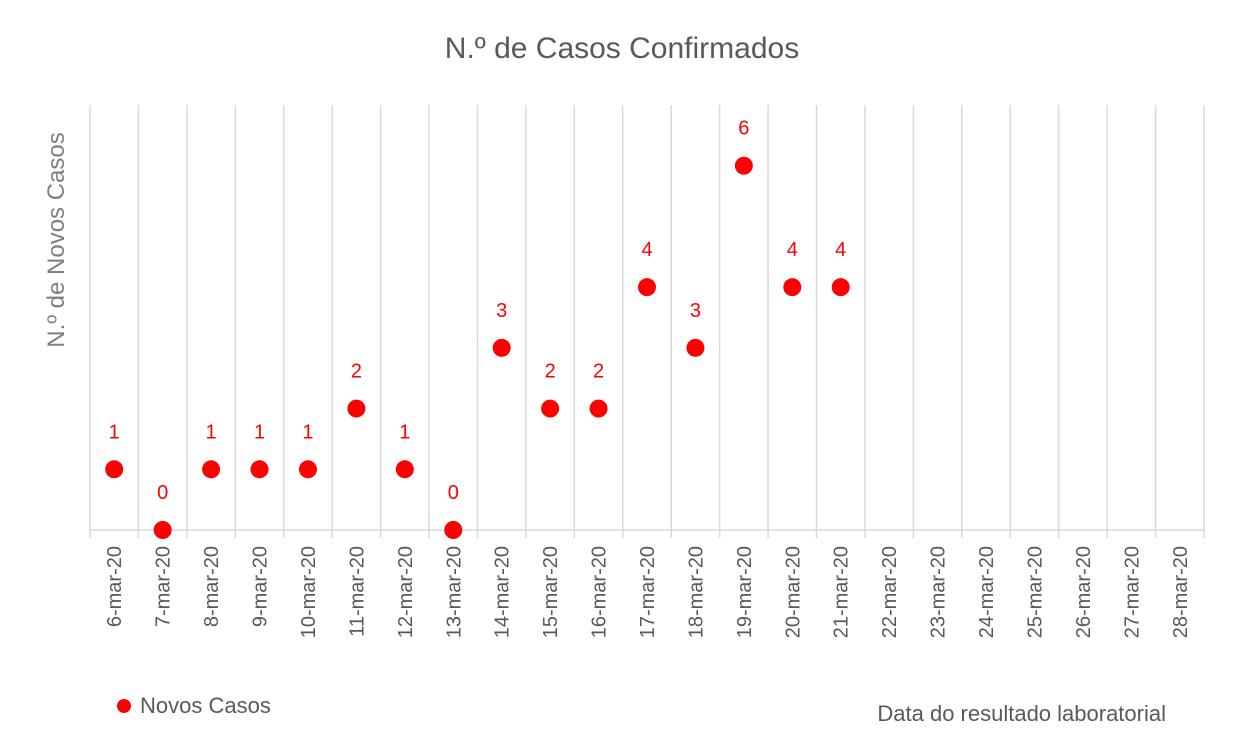 The image size is (1239, 744). I want to click on legend-label: Novos Casos, so click(205, 705).